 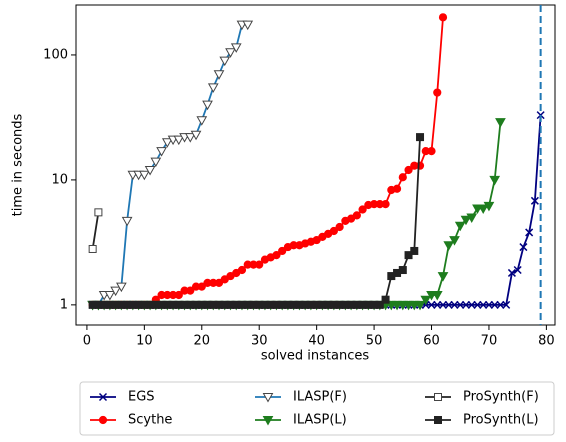 What do you see at coordinates (144, 341) in the screenshot?
I see `x-tick-label: 10` at bounding box center [144, 341].